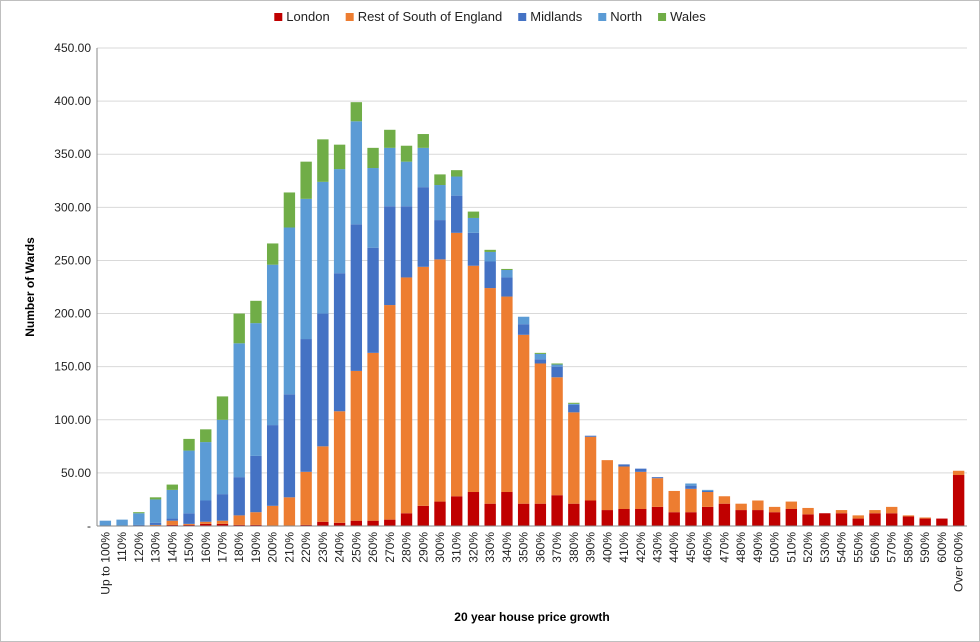 This screenshot has height=642, width=980. Describe the element at coordinates (373, 547) in the screenshot. I see `x-tick-label: 260%` at that location.